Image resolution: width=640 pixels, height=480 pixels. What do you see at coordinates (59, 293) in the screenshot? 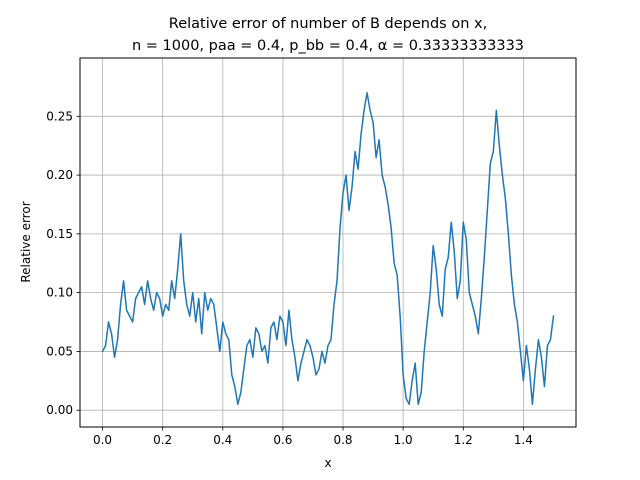
I see `y-tick-label: 0.10` at bounding box center [59, 293].